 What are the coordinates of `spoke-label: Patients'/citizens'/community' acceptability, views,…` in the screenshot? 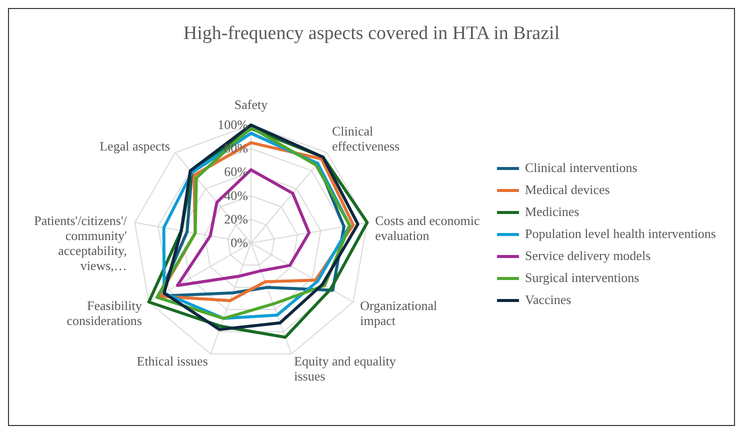 It's located at (81, 243).